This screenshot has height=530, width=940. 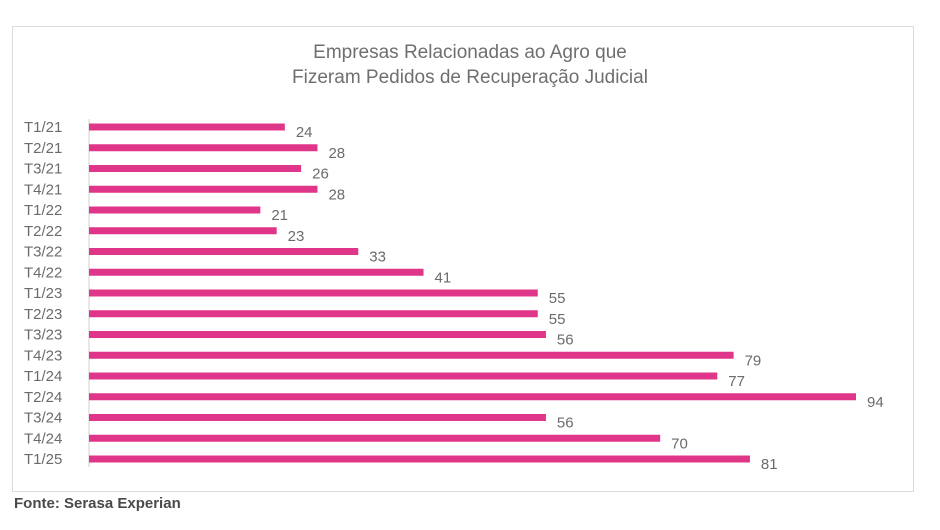 What do you see at coordinates (97, 503) in the screenshot?
I see `source-note: Fonte: Serasa Experian` at bounding box center [97, 503].